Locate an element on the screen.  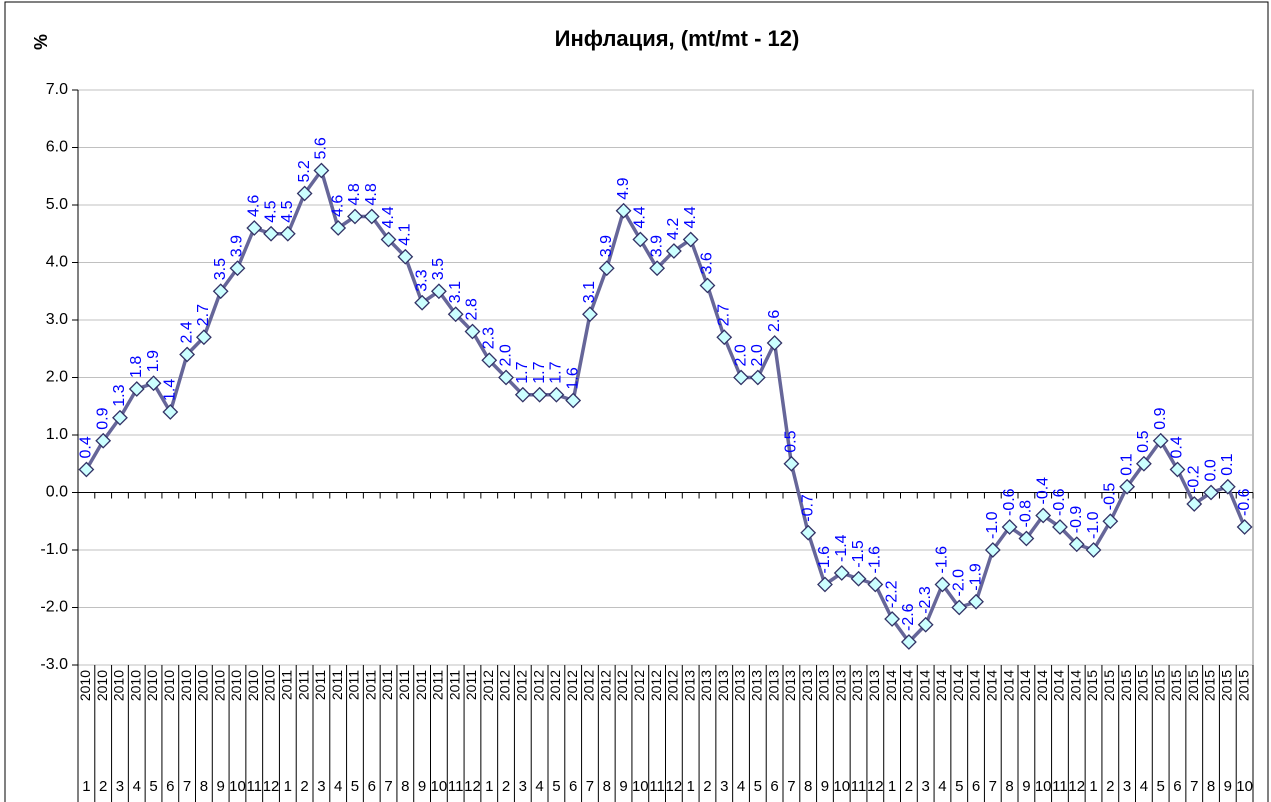
data-label: -0.4 is located at coordinates (1042, 491).